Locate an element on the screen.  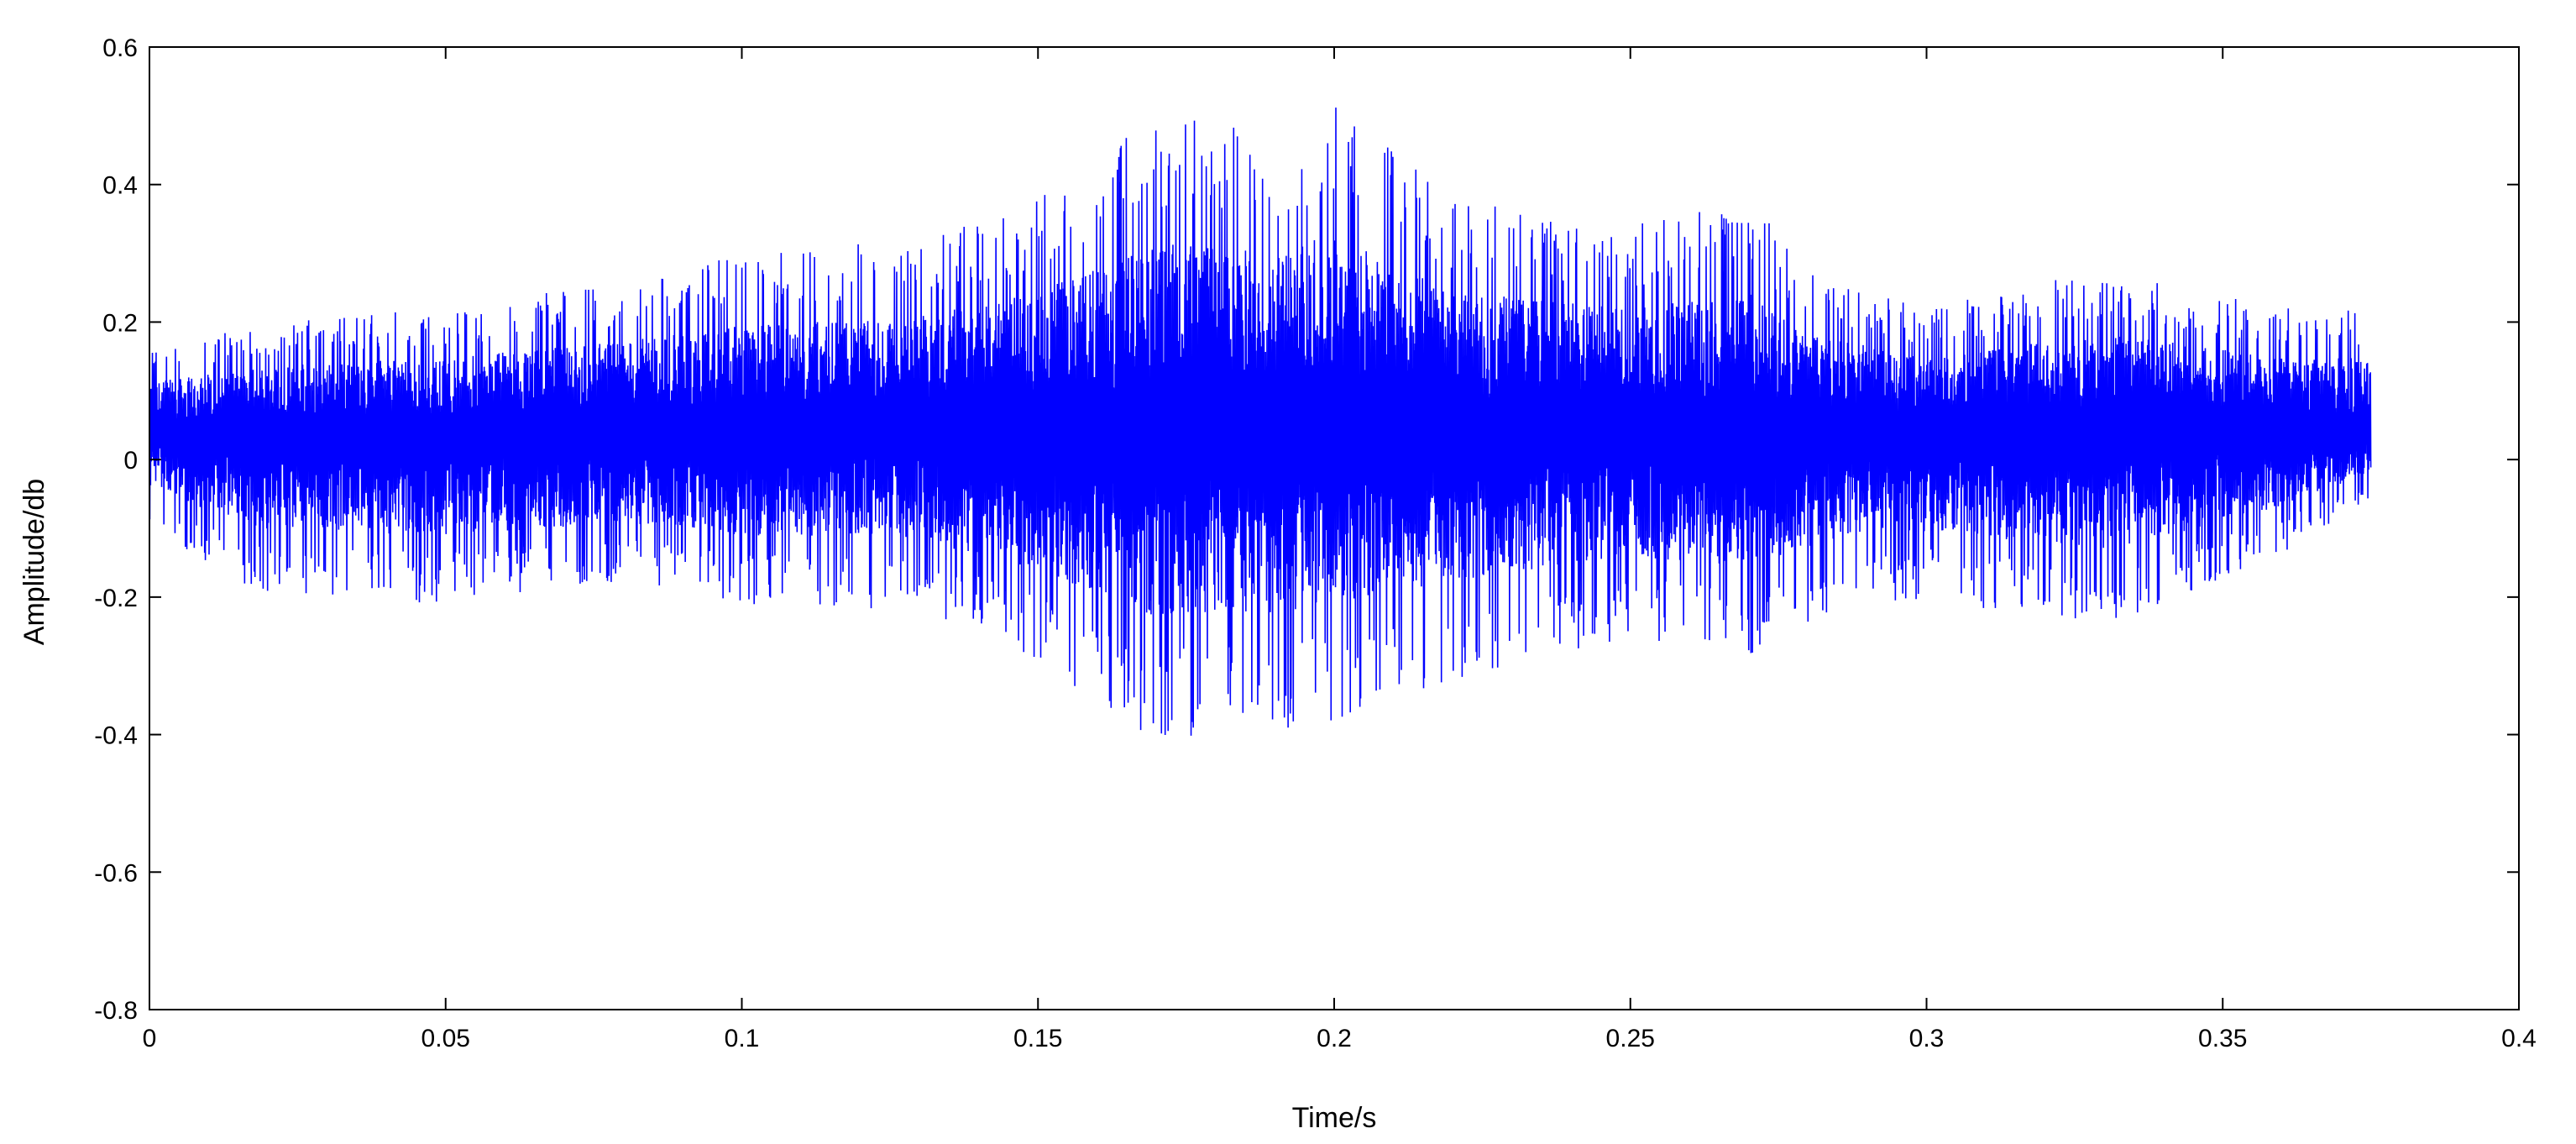
y-tick-label: -0.8 is located at coordinates (116, 1011).